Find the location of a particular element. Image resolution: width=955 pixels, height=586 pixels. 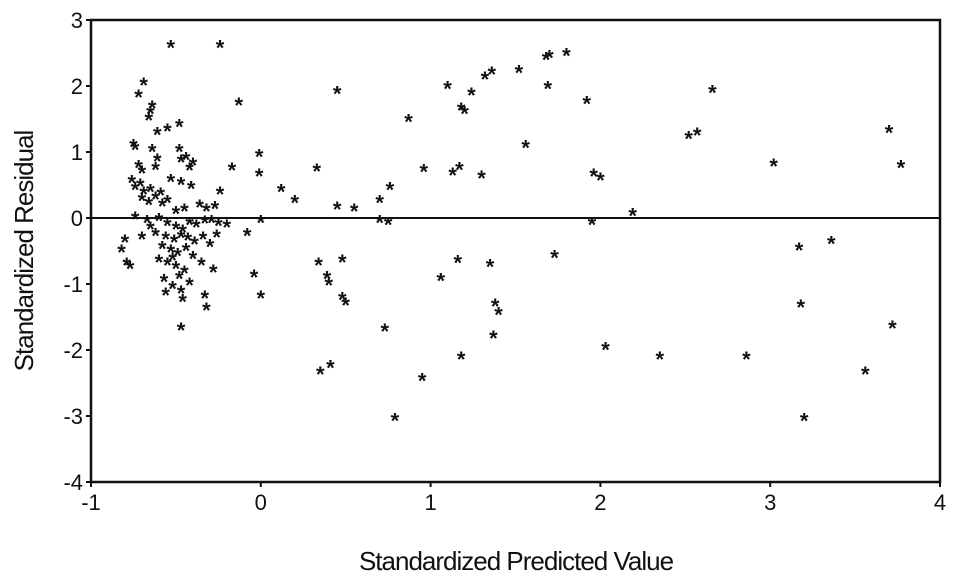

y-tick-label: -3 is located at coordinates (73, 416).